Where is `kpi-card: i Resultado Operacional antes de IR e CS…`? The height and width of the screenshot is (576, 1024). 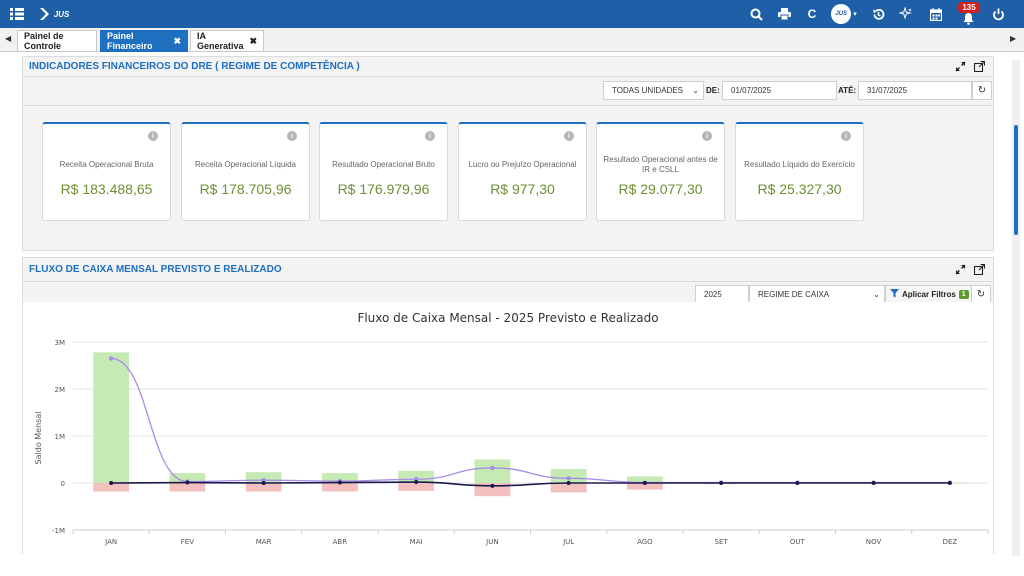 kpi-card: i Resultado Operacional antes de IR e CS… is located at coordinates (660, 171).